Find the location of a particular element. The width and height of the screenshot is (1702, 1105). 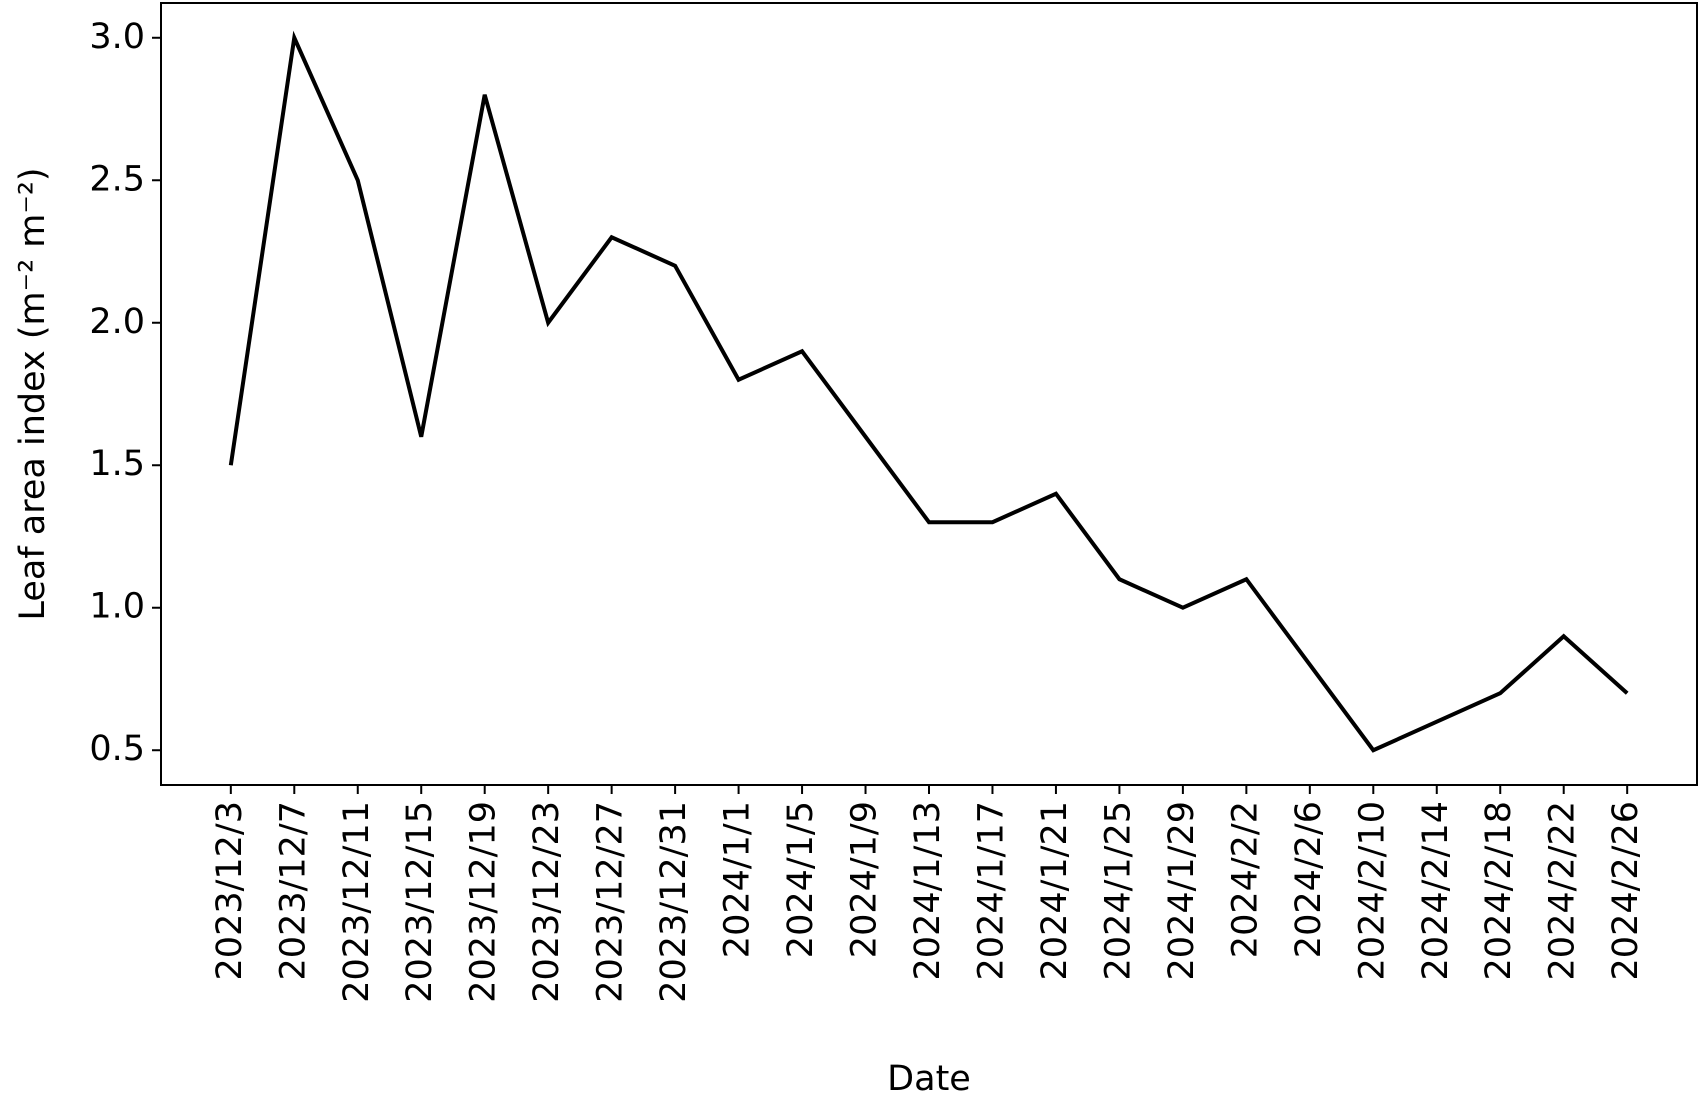

y-tick-label: 3.0 is located at coordinates (117, 37).